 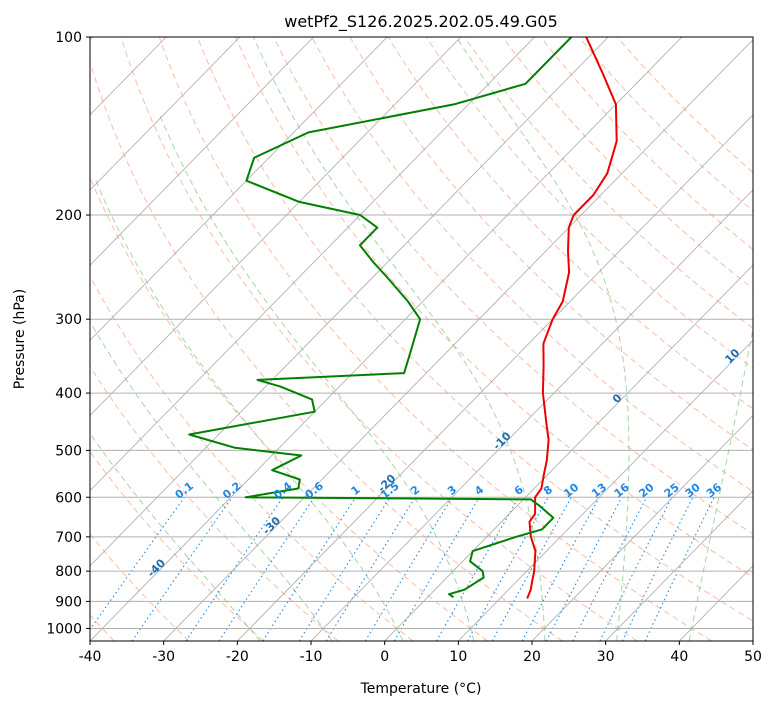 What do you see at coordinates (68, 451) in the screenshot?
I see `y-tick-label: 500` at bounding box center [68, 451].